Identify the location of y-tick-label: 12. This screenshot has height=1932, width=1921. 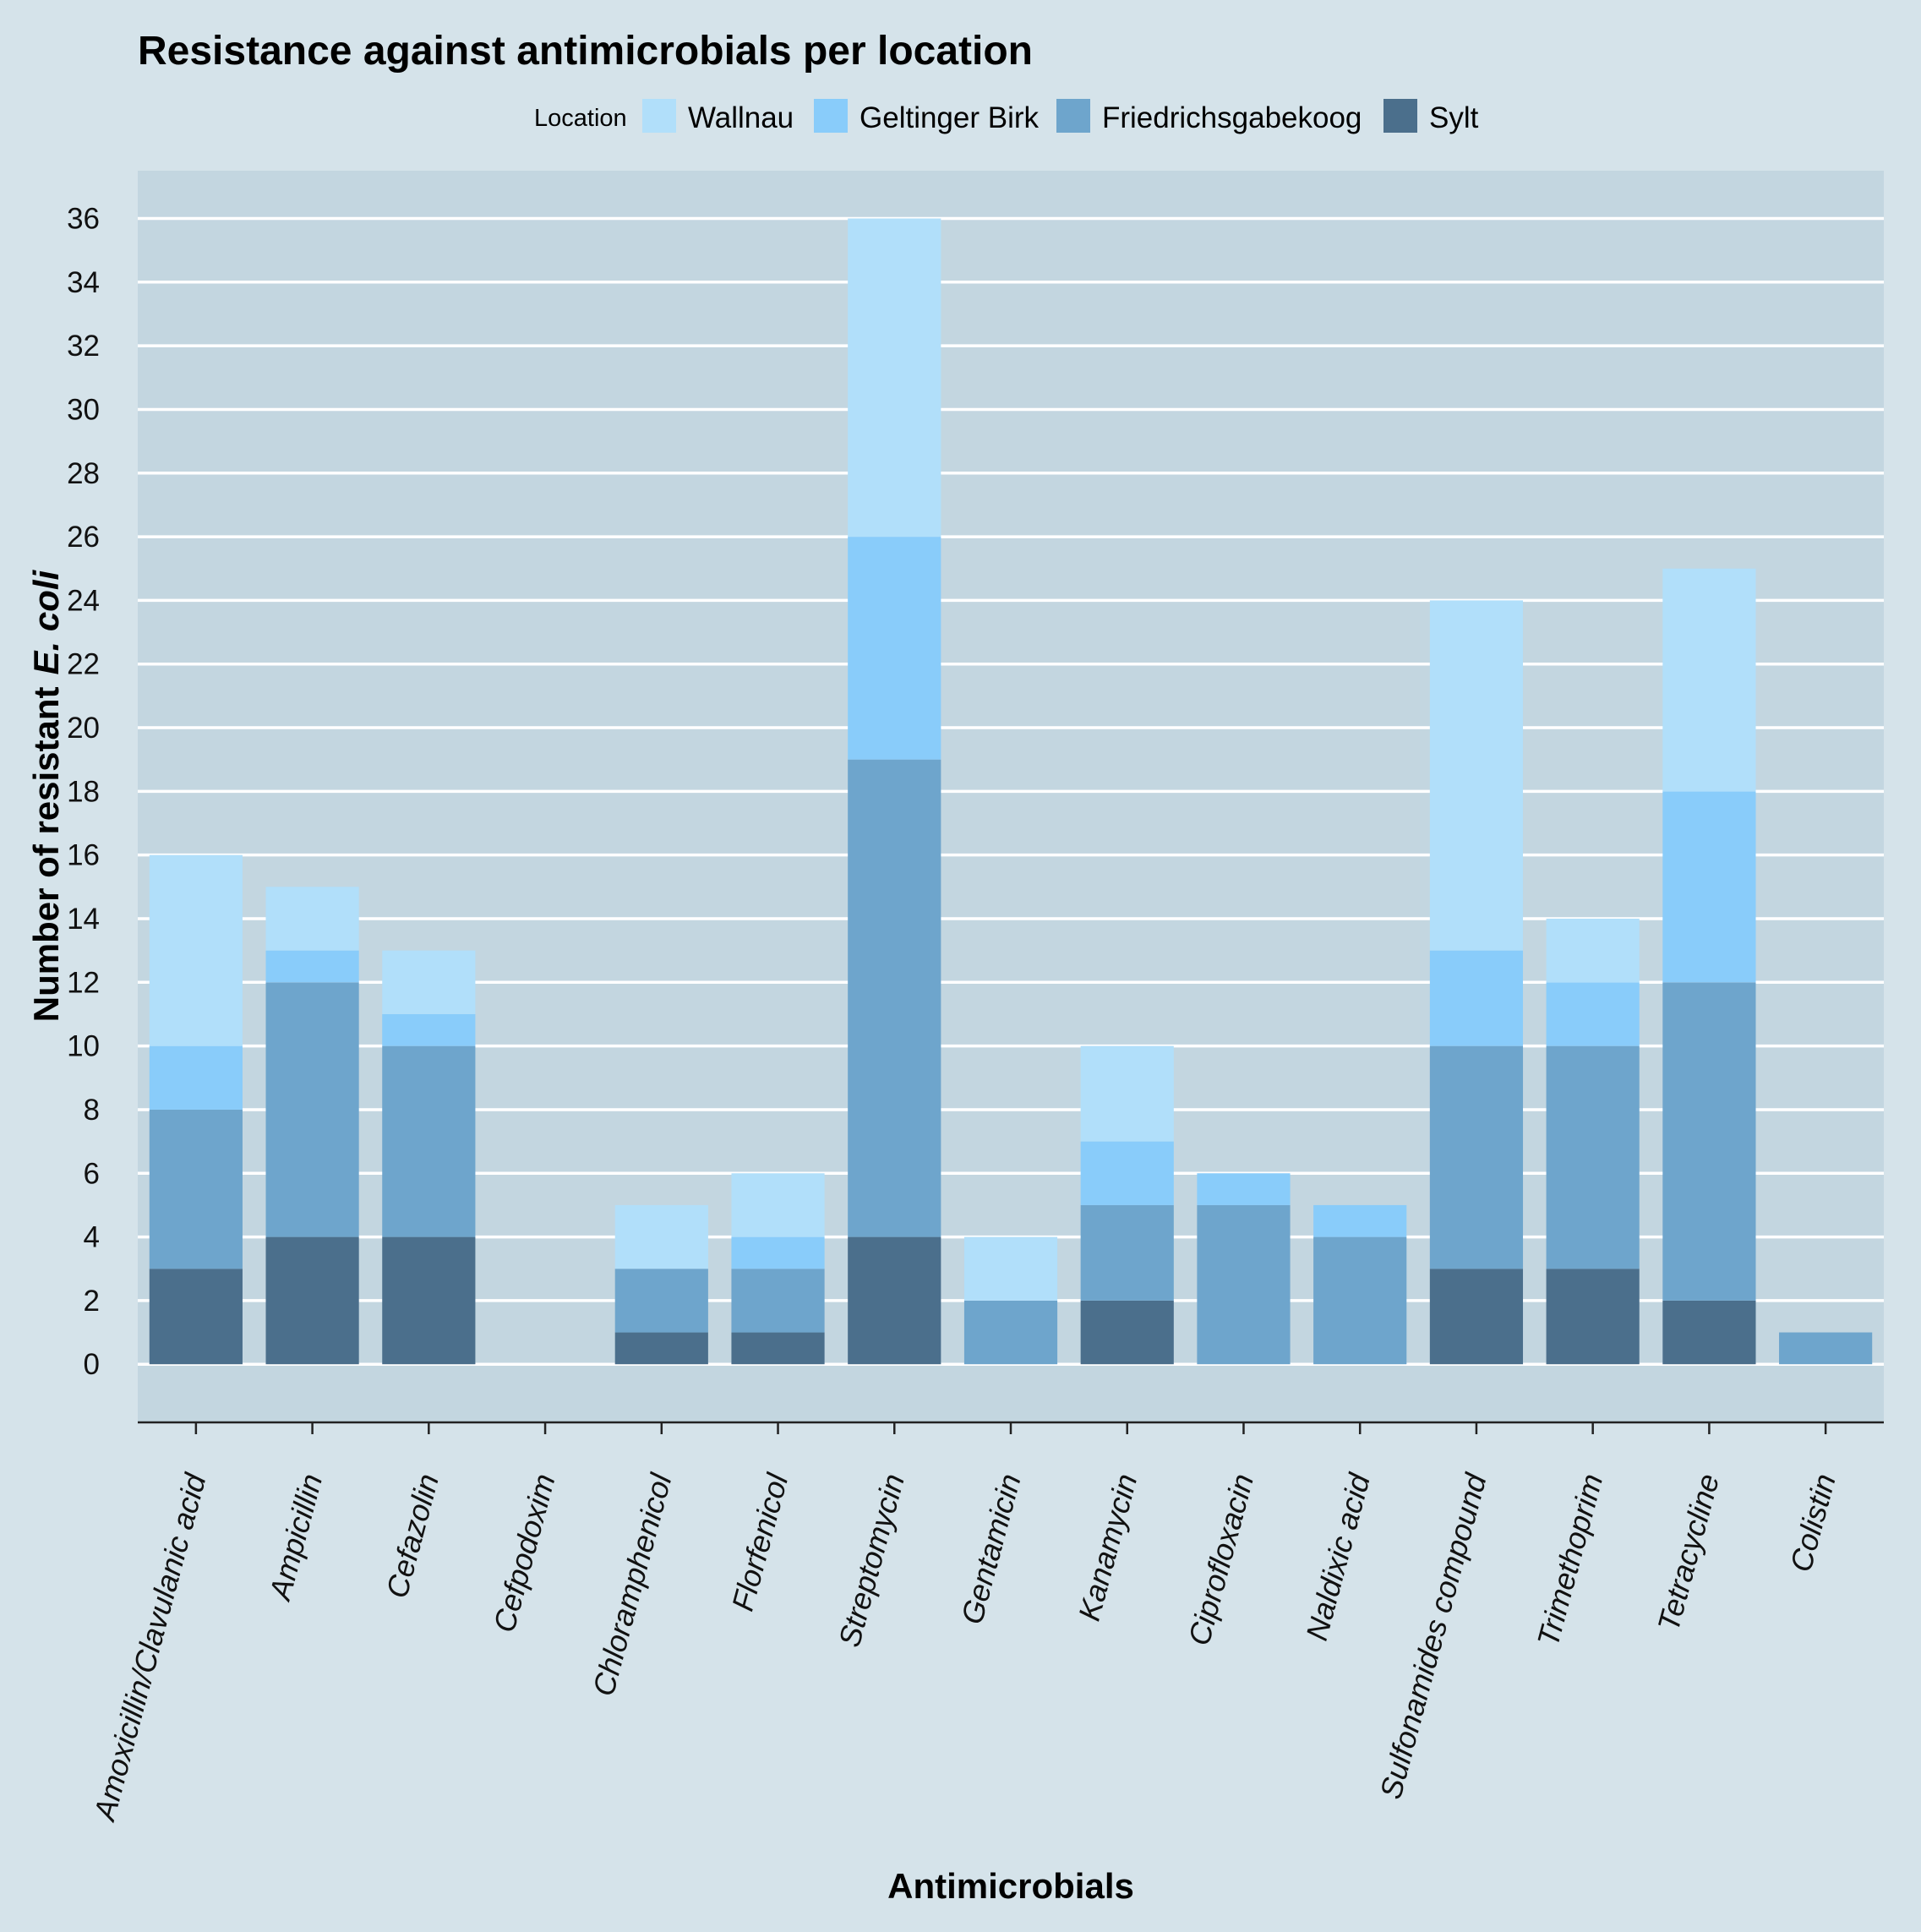
(83, 982).